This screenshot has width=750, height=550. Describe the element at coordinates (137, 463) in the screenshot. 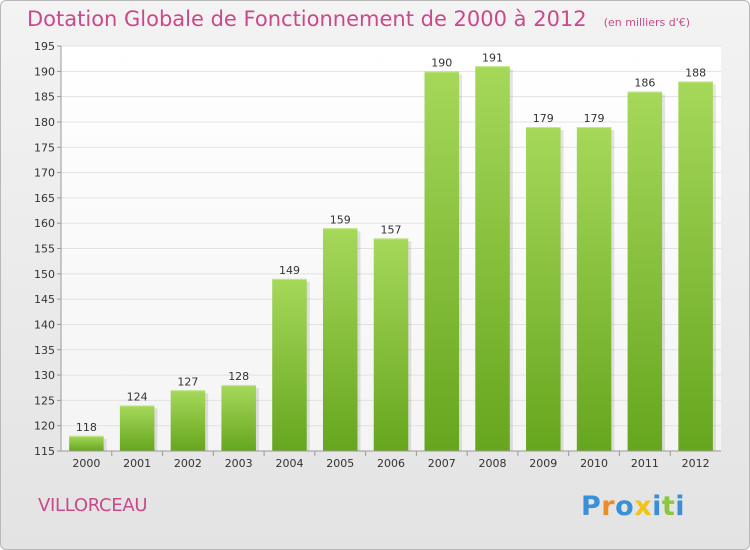

I see `x-tick-label: 2001` at that location.